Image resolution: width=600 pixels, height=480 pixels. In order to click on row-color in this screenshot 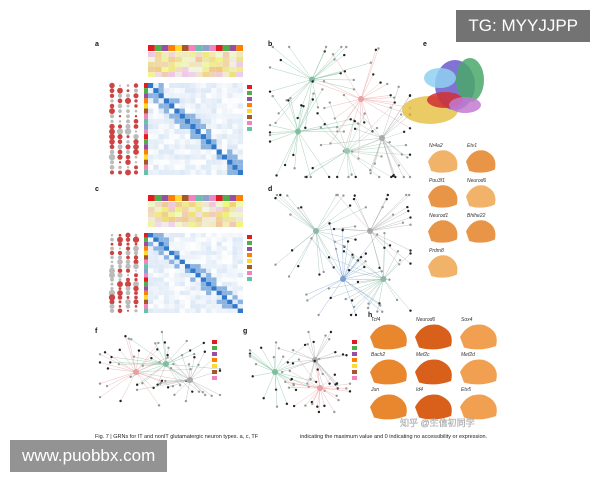, I will do `click(146, 147)`.